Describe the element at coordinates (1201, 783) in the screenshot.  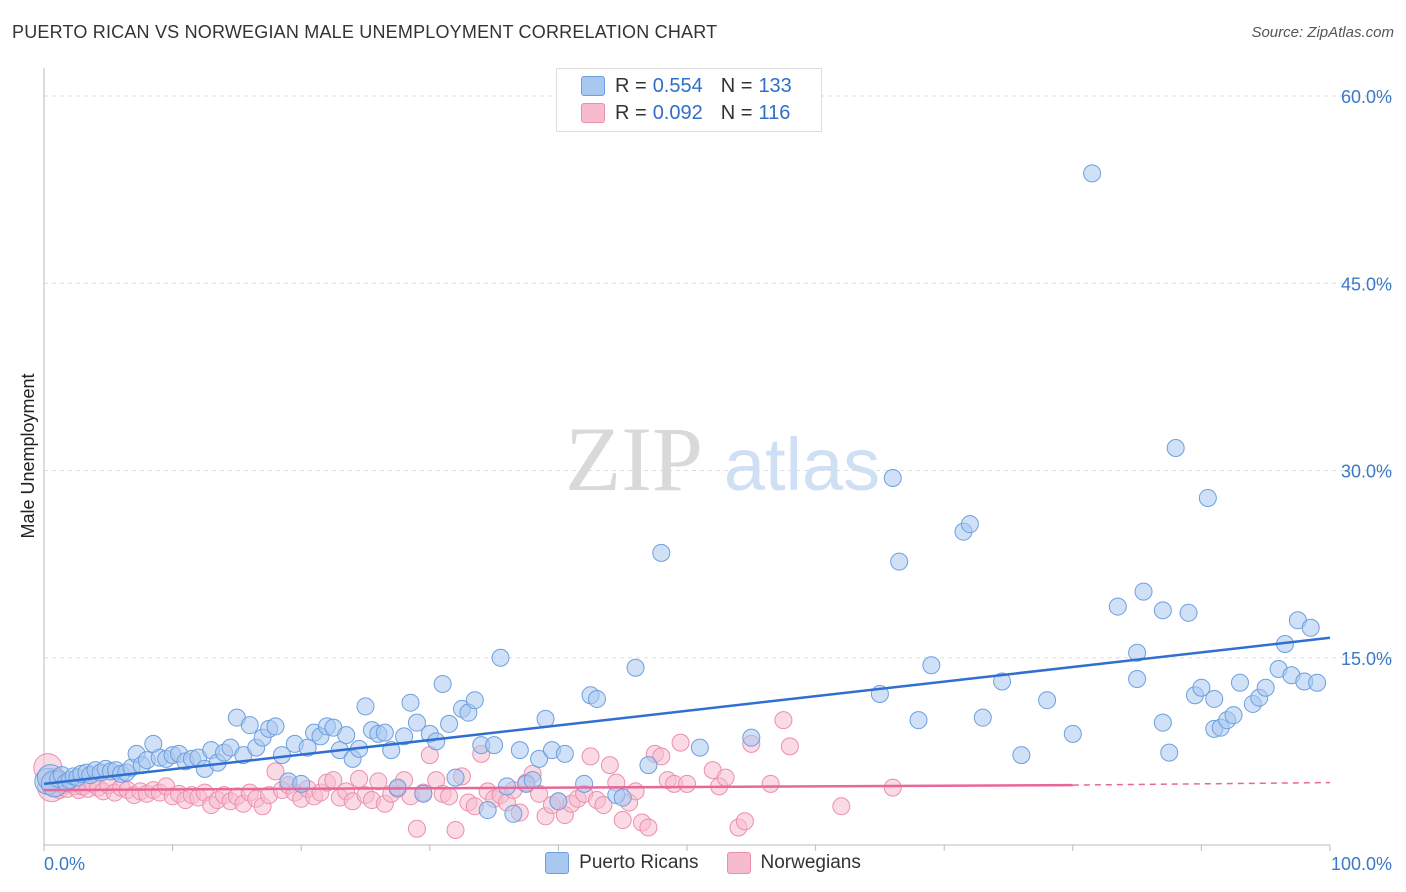
I see `norwegians-trend-line-extension` at that location.